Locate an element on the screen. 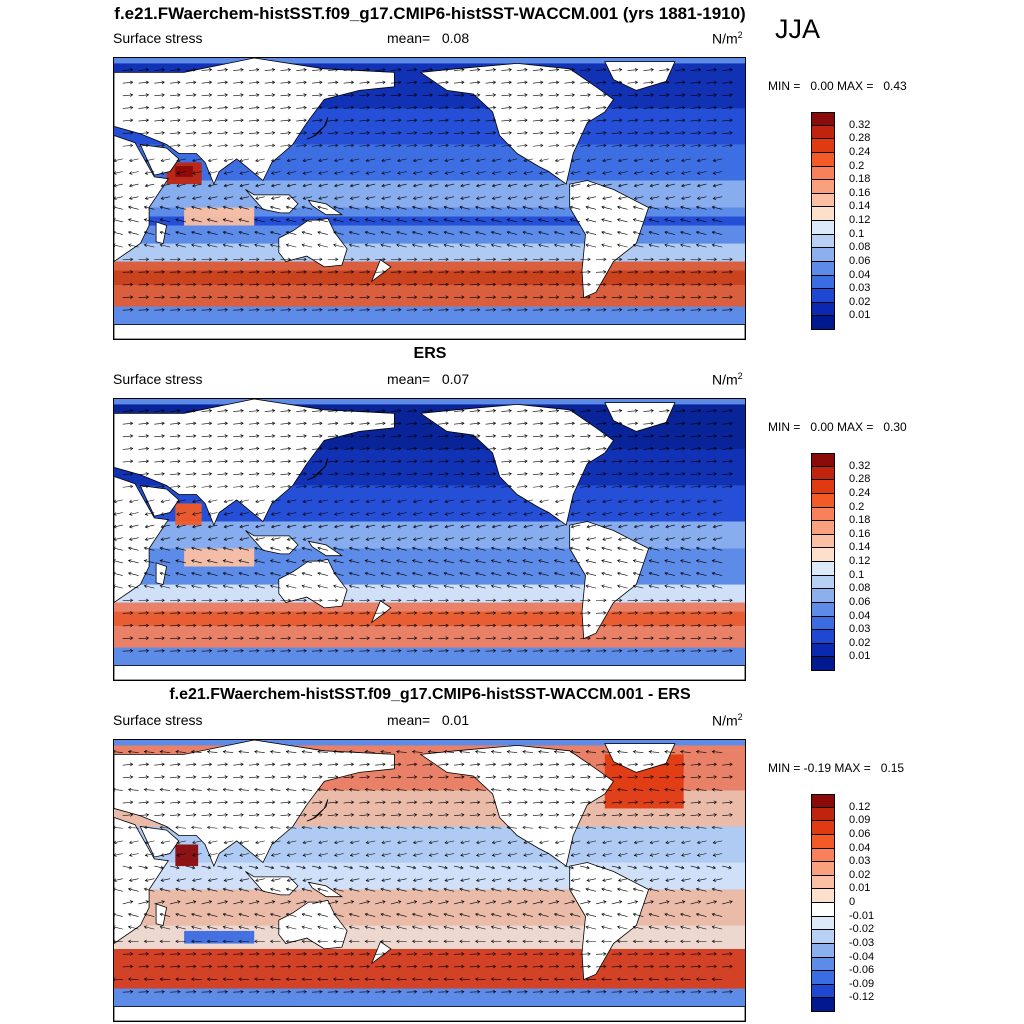 The image size is (1024, 1024). units-exponent: 2 is located at coordinates (740, 717).